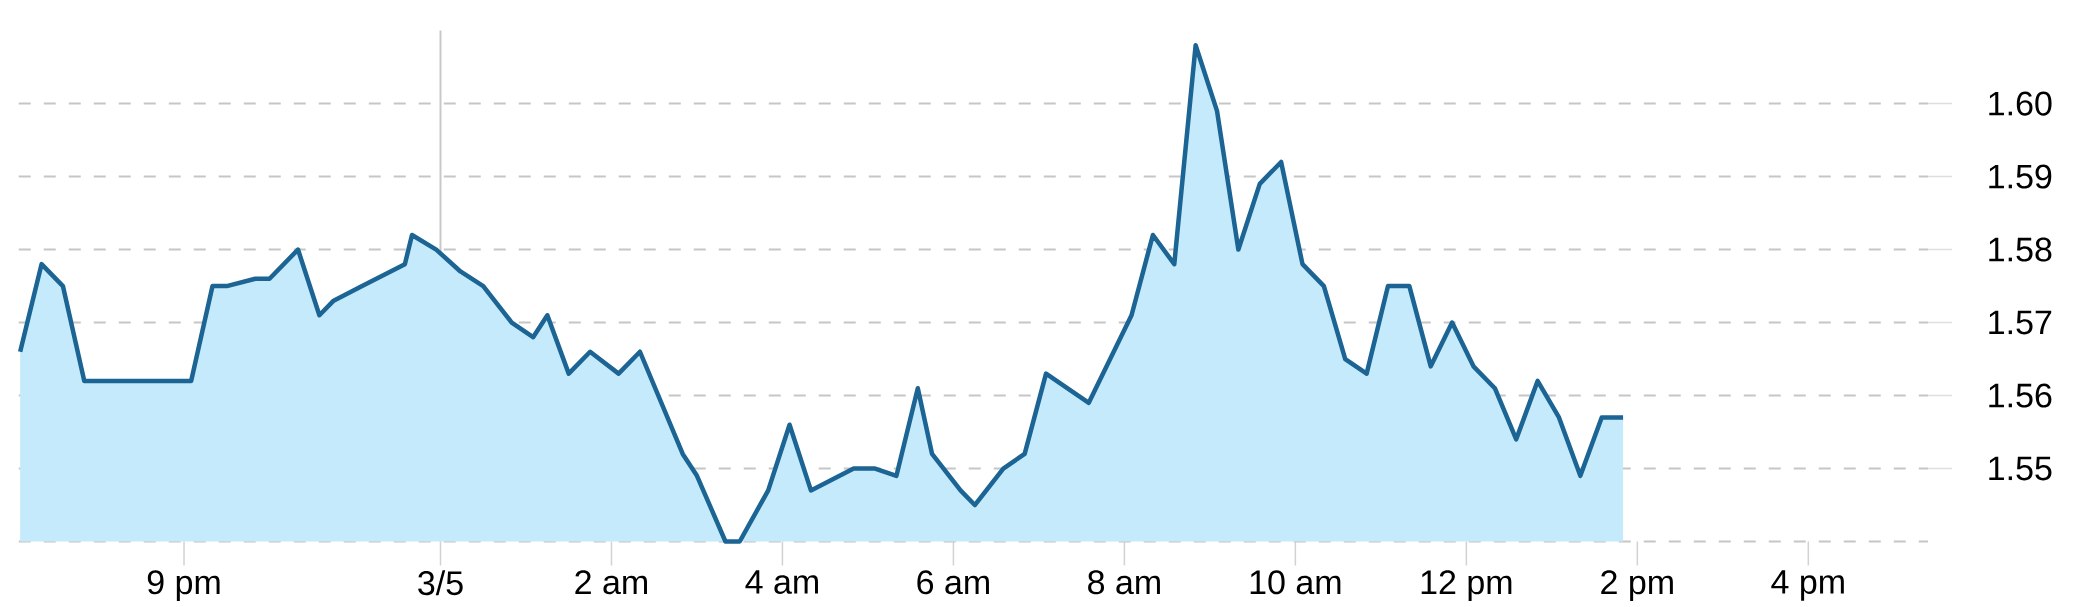 The width and height of the screenshot is (2097, 607). I want to click on y-tick-label: 1.55, so click(2020, 468).